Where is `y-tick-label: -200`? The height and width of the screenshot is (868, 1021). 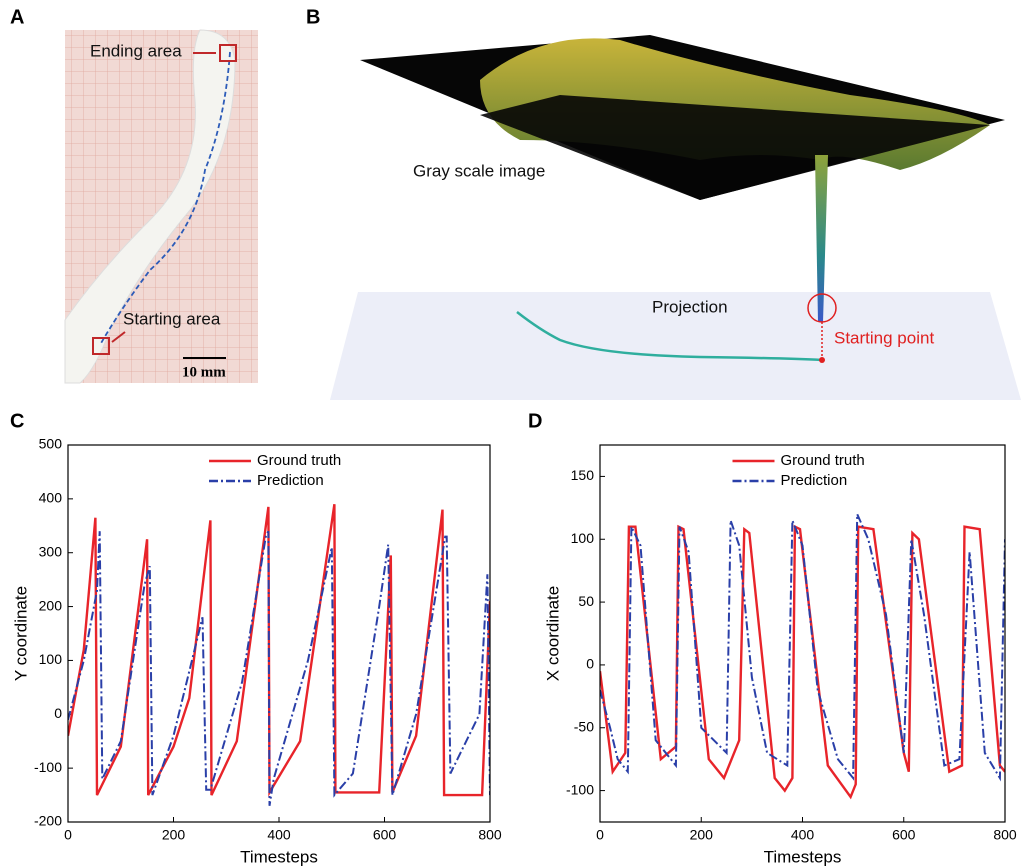 y-tick-label: -200 is located at coordinates (48, 821).